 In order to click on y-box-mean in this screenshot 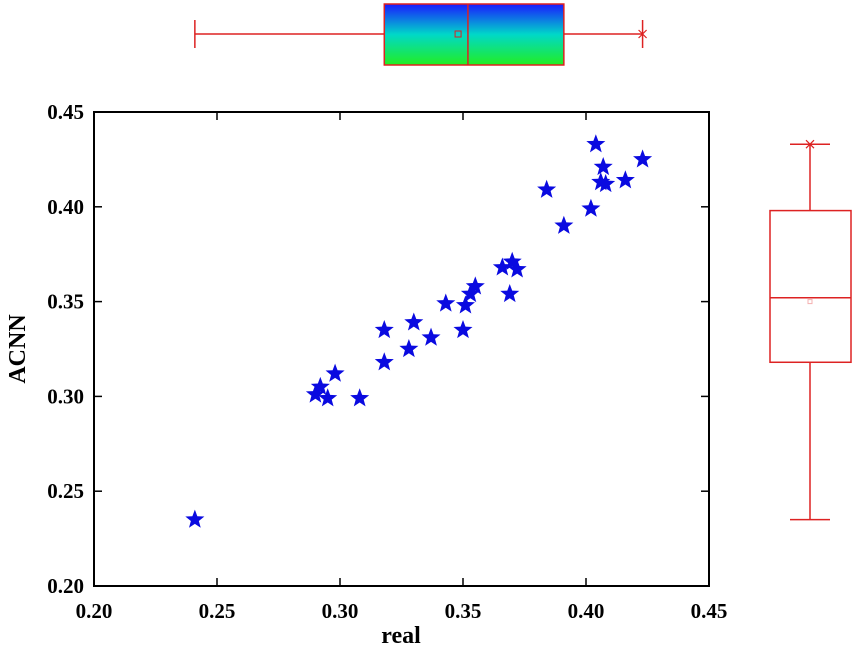, I will do `click(810, 302)`.